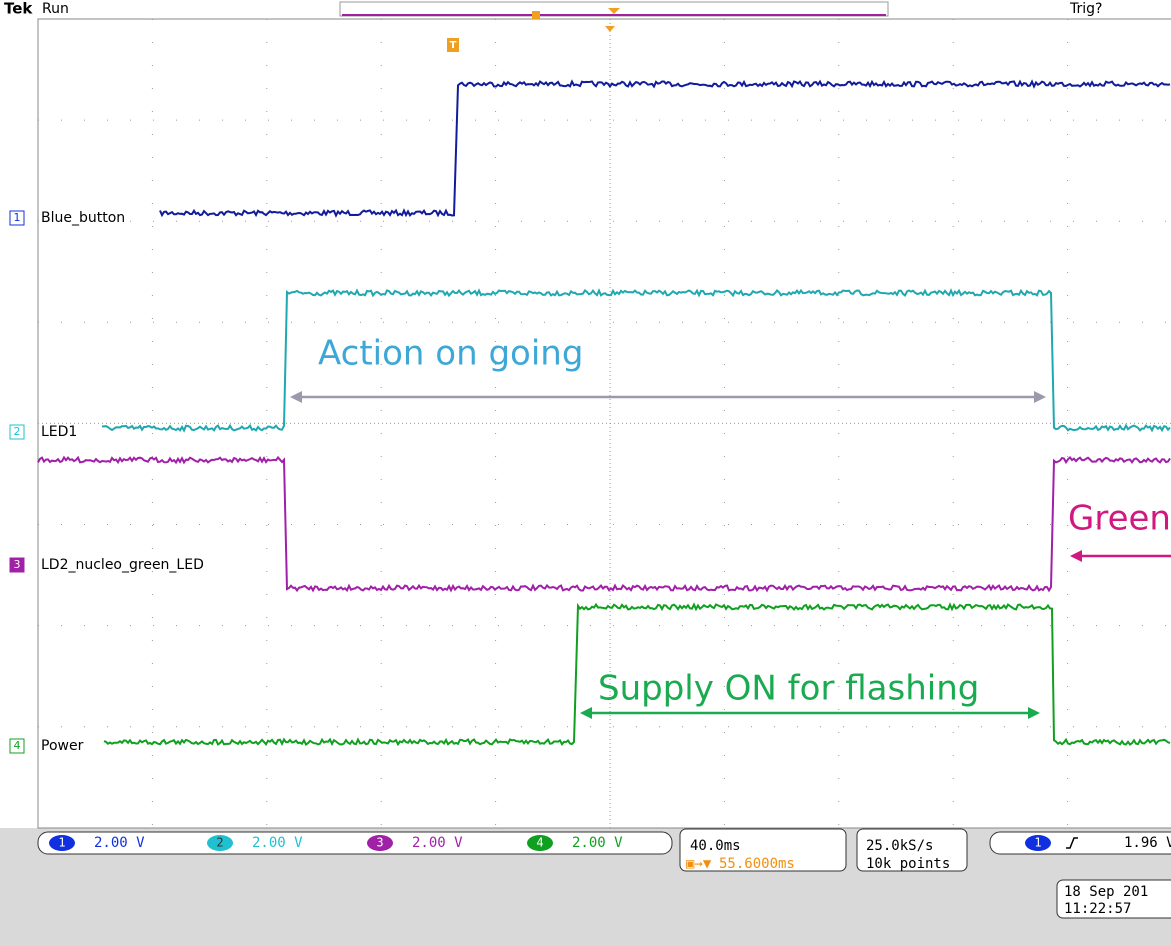 The width and height of the screenshot is (1171, 946). I want to click on date: 18 Sep 201, so click(1106, 892).